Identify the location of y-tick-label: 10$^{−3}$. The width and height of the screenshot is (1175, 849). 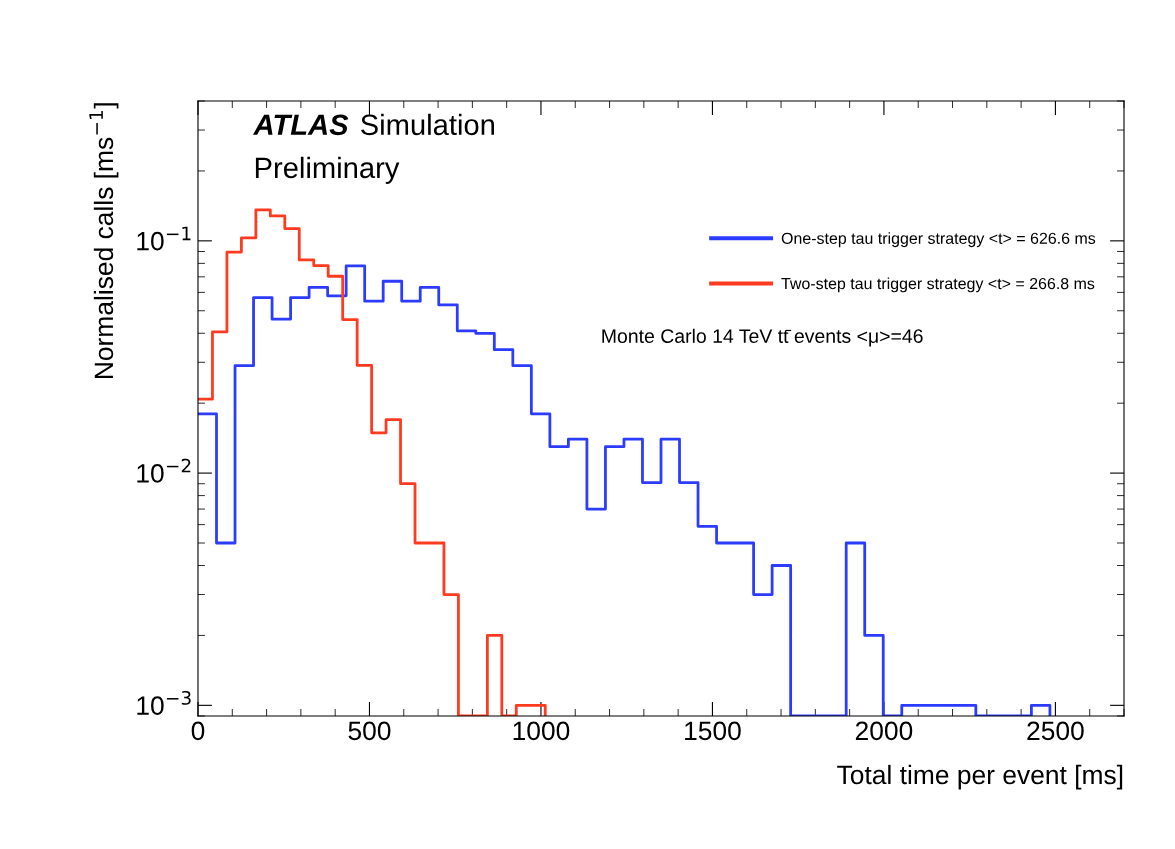
(164, 702).